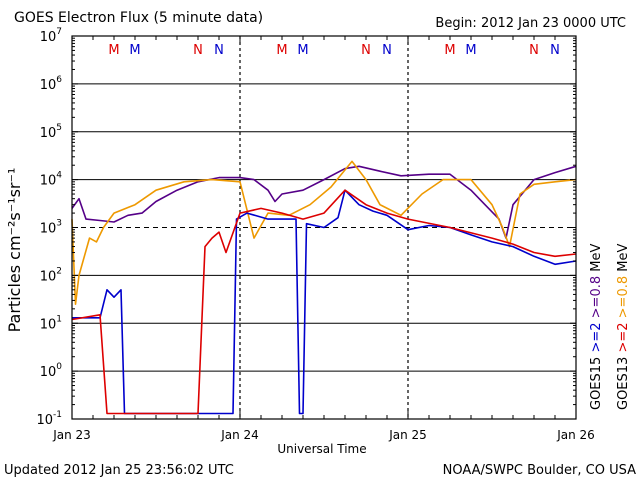  Describe the element at coordinates (321, 449) in the screenshot. I see `x-axis-label: Universal Time` at that location.